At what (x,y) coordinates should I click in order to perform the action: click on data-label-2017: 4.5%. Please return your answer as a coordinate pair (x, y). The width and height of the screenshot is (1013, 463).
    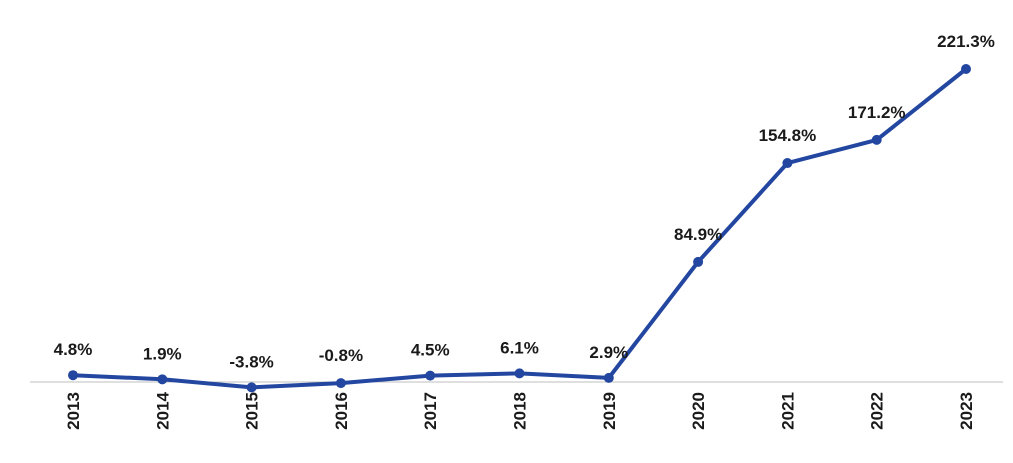
    Looking at the image, I should click on (430, 350).